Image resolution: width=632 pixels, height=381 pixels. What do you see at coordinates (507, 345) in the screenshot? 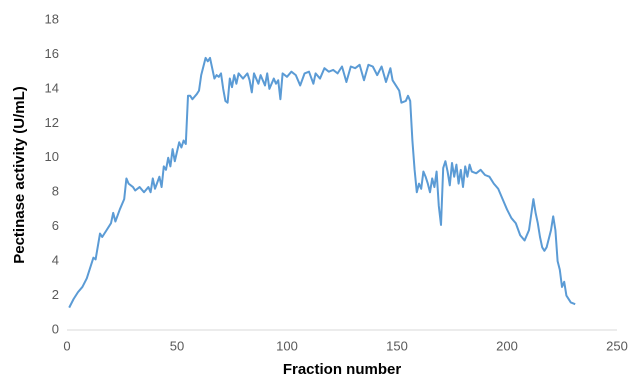
I see `x-tick-label: 200` at bounding box center [507, 345].